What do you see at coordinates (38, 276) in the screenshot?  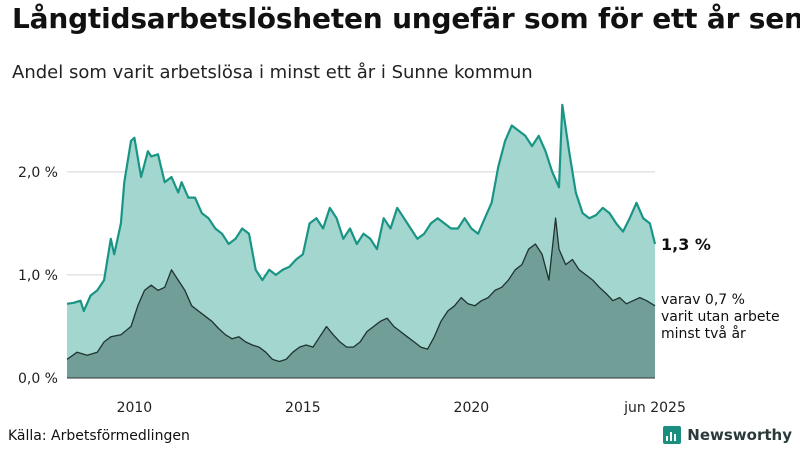 I see `y-tick-label: 1,0 %` at bounding box center [38, 276].